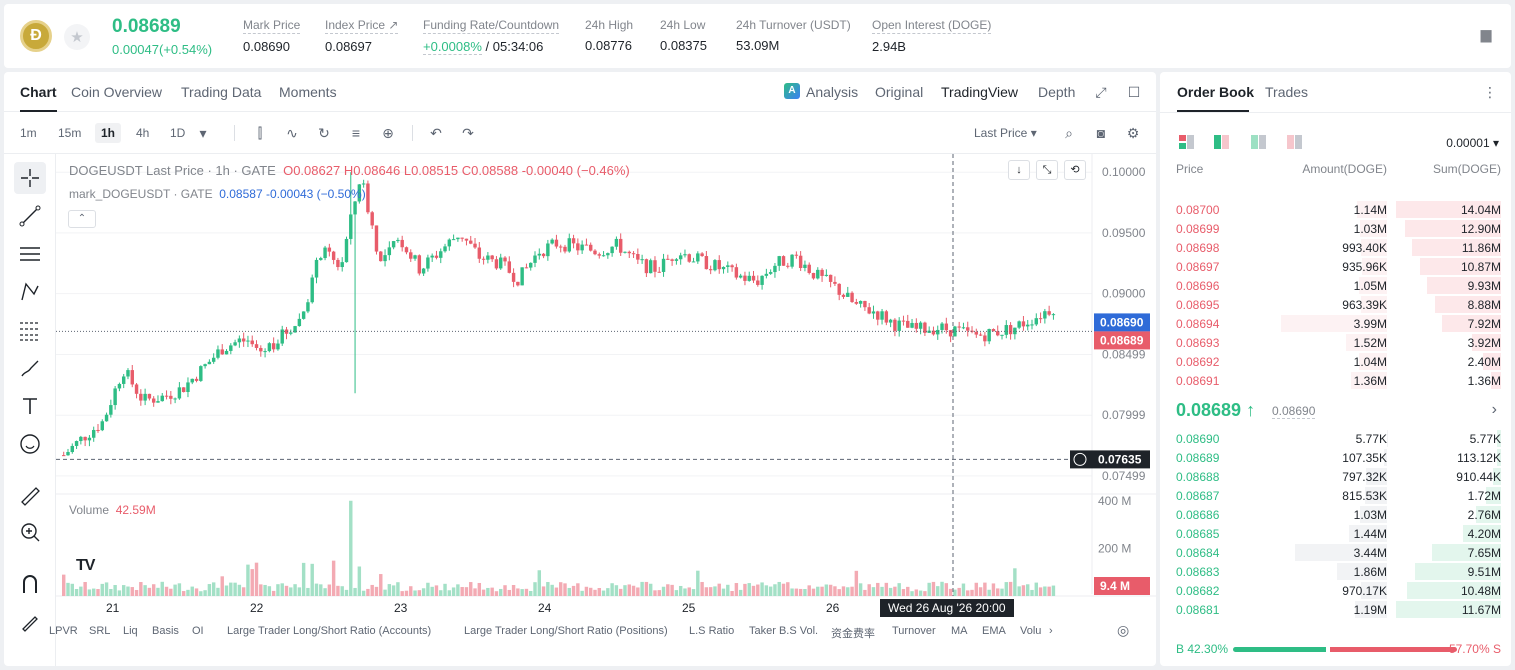  I want to click on ruler-tool-icon, so click(30, 496).